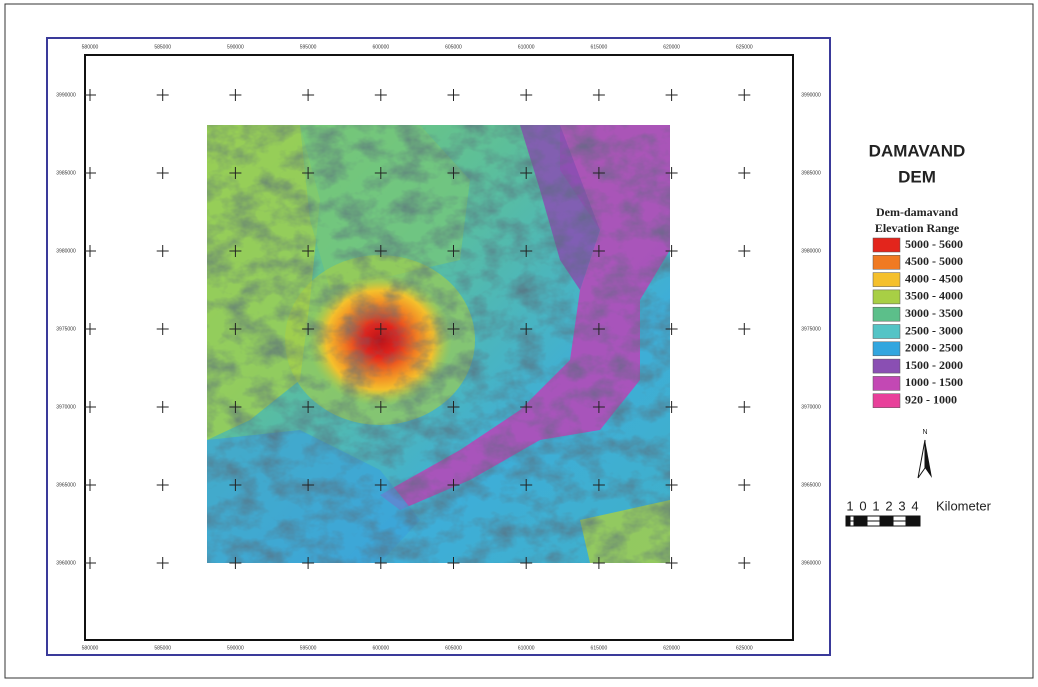  What do you see at coordinates (917, 212) in the screenshot?
I see `legend-layer: Dem-damavand` at bounding box center [917, 212].